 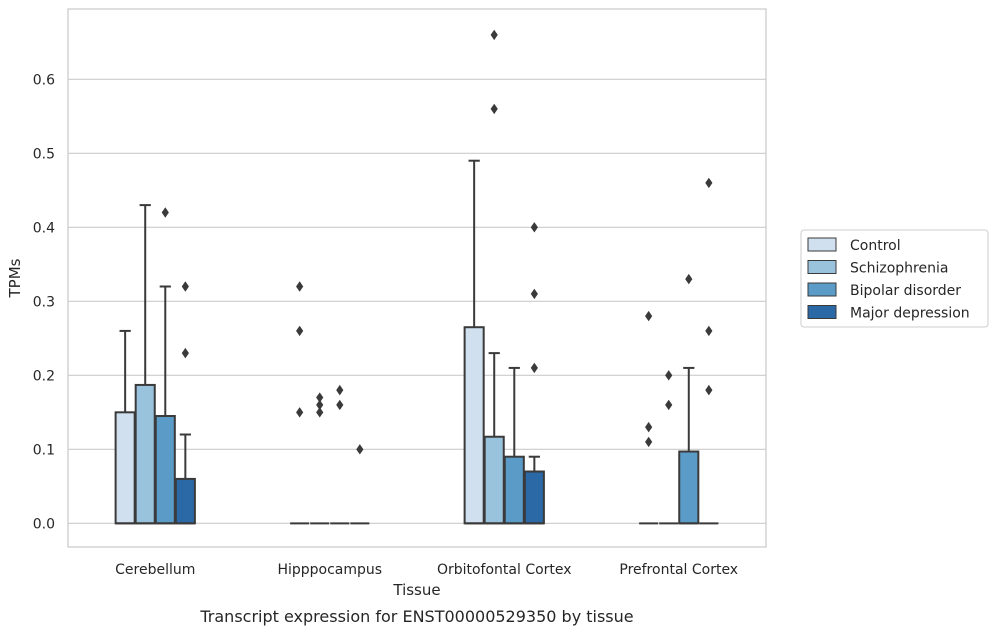 What do you see at coordinates (329, 570) in the screenshot?
I see `x-tick-label: Hipppocampus` at bounding box center [329, 570].